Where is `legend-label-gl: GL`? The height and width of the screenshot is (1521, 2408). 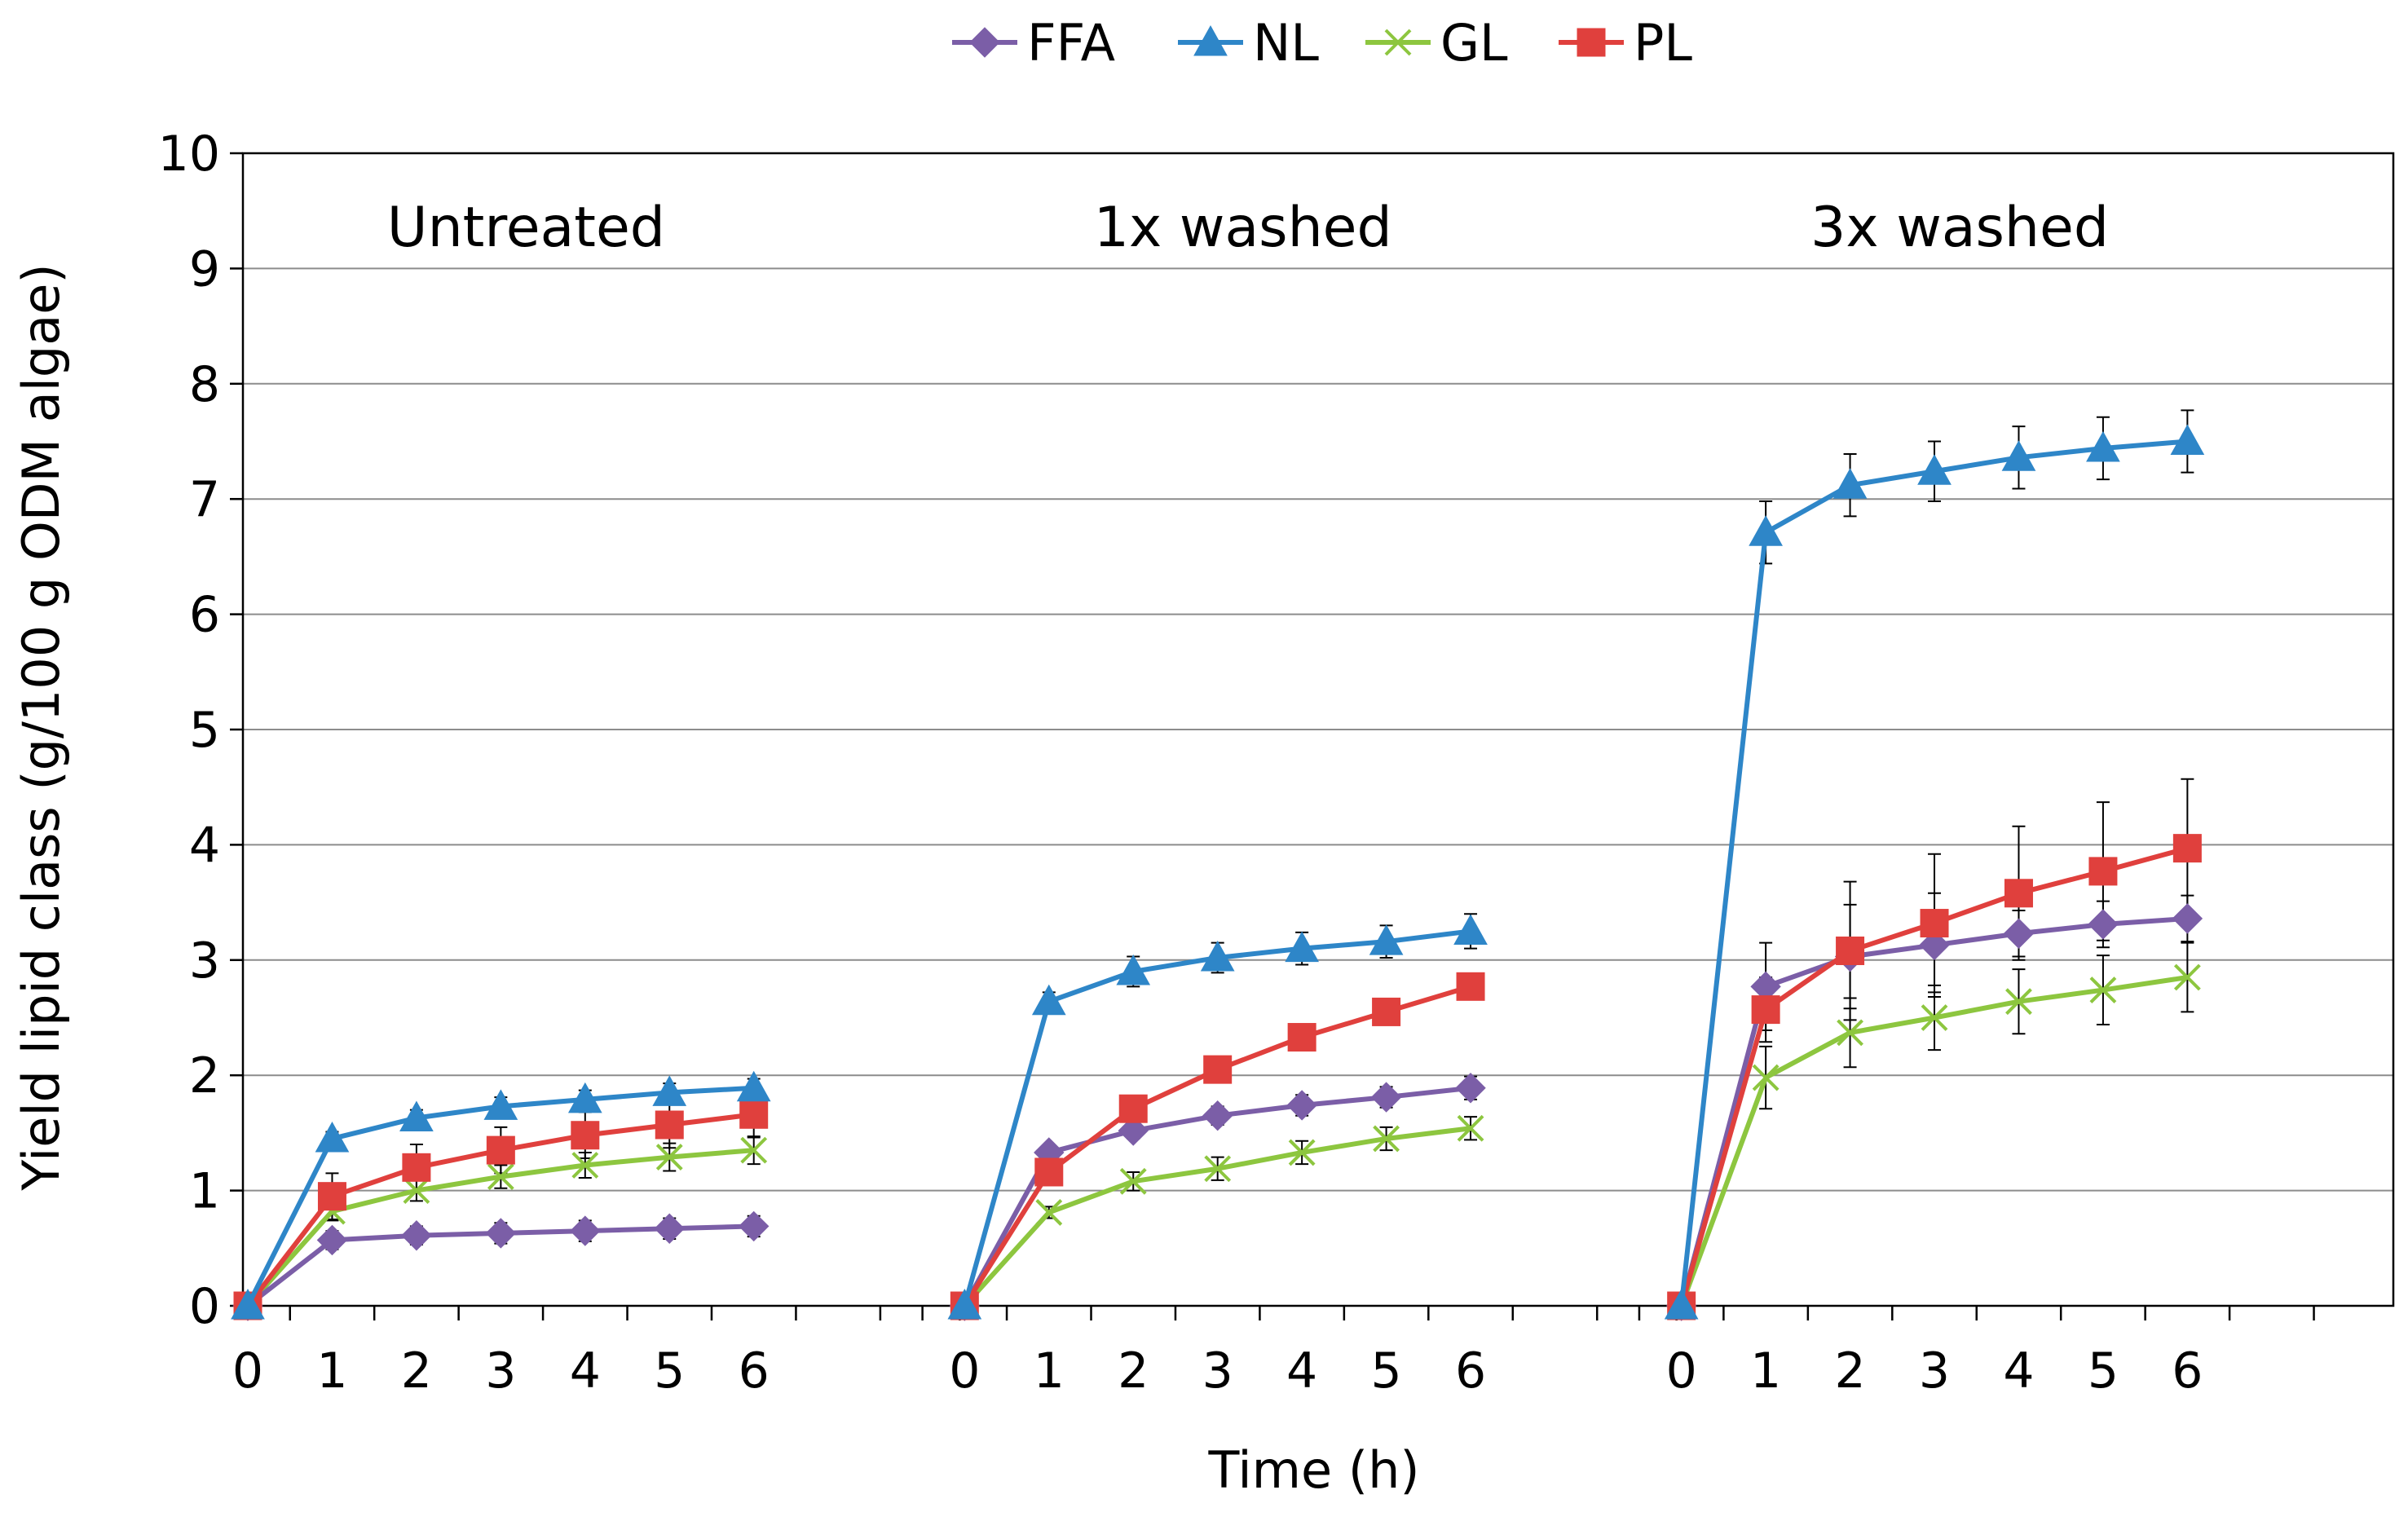 legend-label-gl: GL is located at coordinates (1474, 43).